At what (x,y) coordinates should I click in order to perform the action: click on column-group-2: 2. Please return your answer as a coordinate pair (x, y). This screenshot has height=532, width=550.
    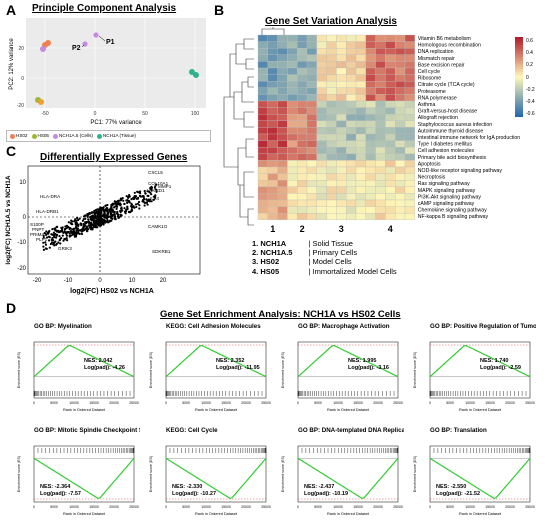
    Looking at the image, I should click on (302, 229).